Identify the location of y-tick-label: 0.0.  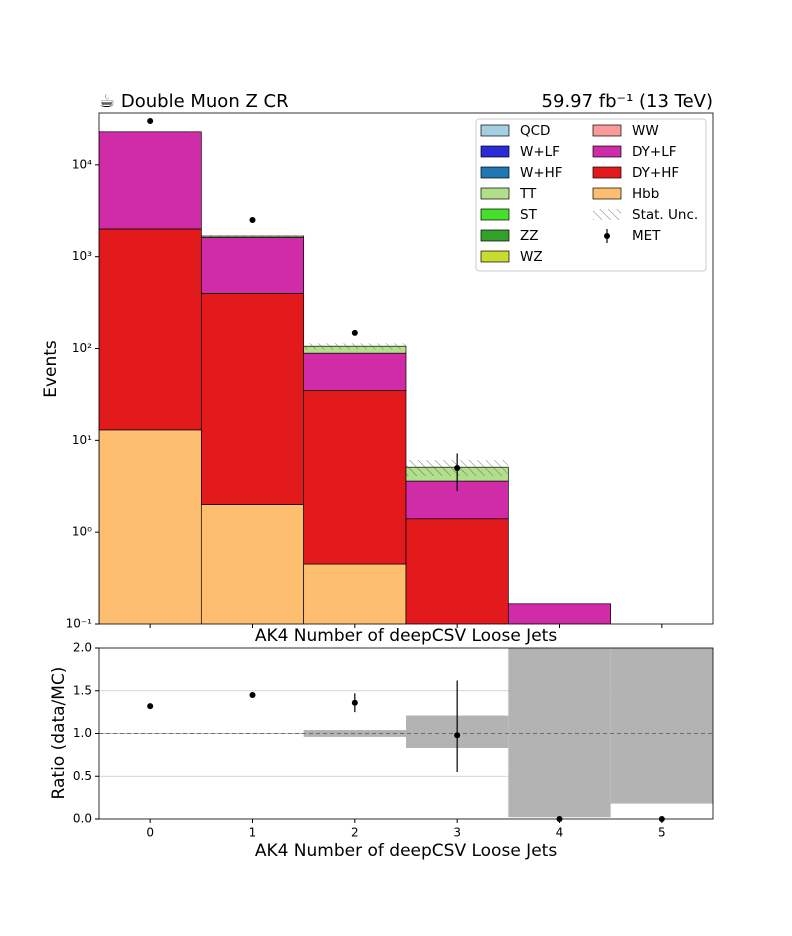
(82, 819).